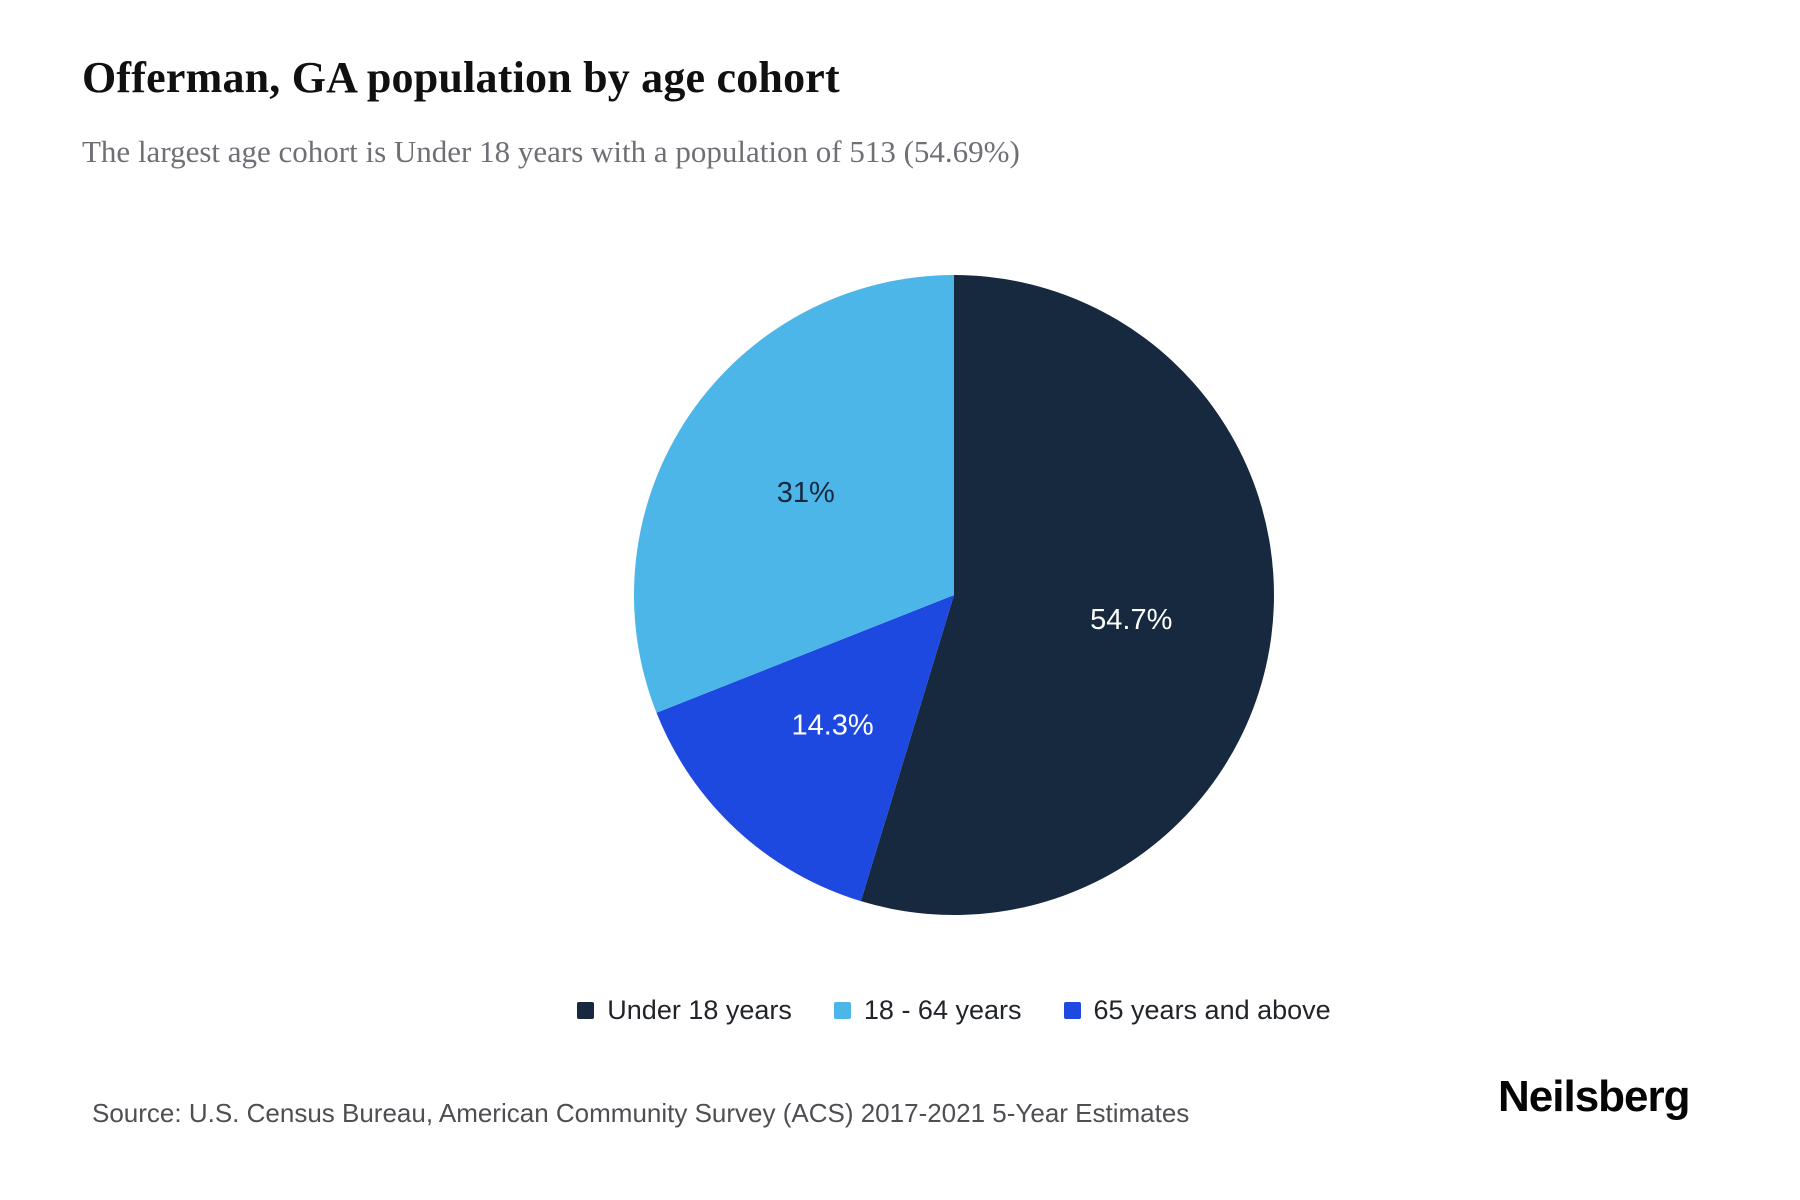  I want to click on legend-swatch-18-64-years, so click(842, 1010).